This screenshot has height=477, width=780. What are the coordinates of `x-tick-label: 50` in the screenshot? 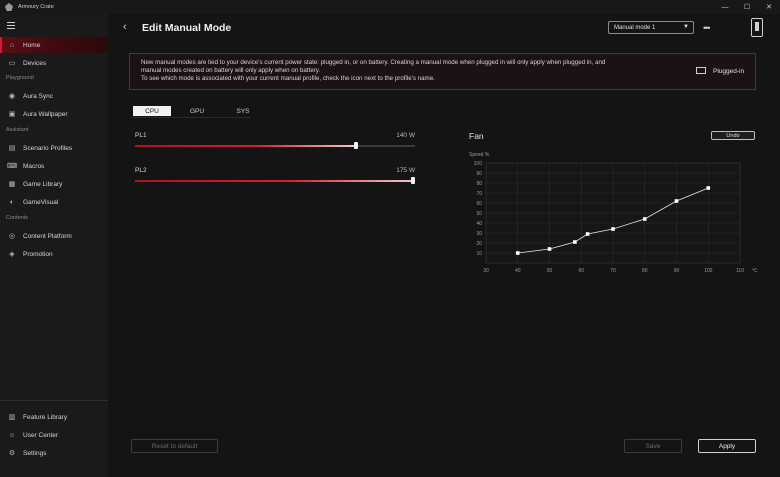 It's located at (550, 271).